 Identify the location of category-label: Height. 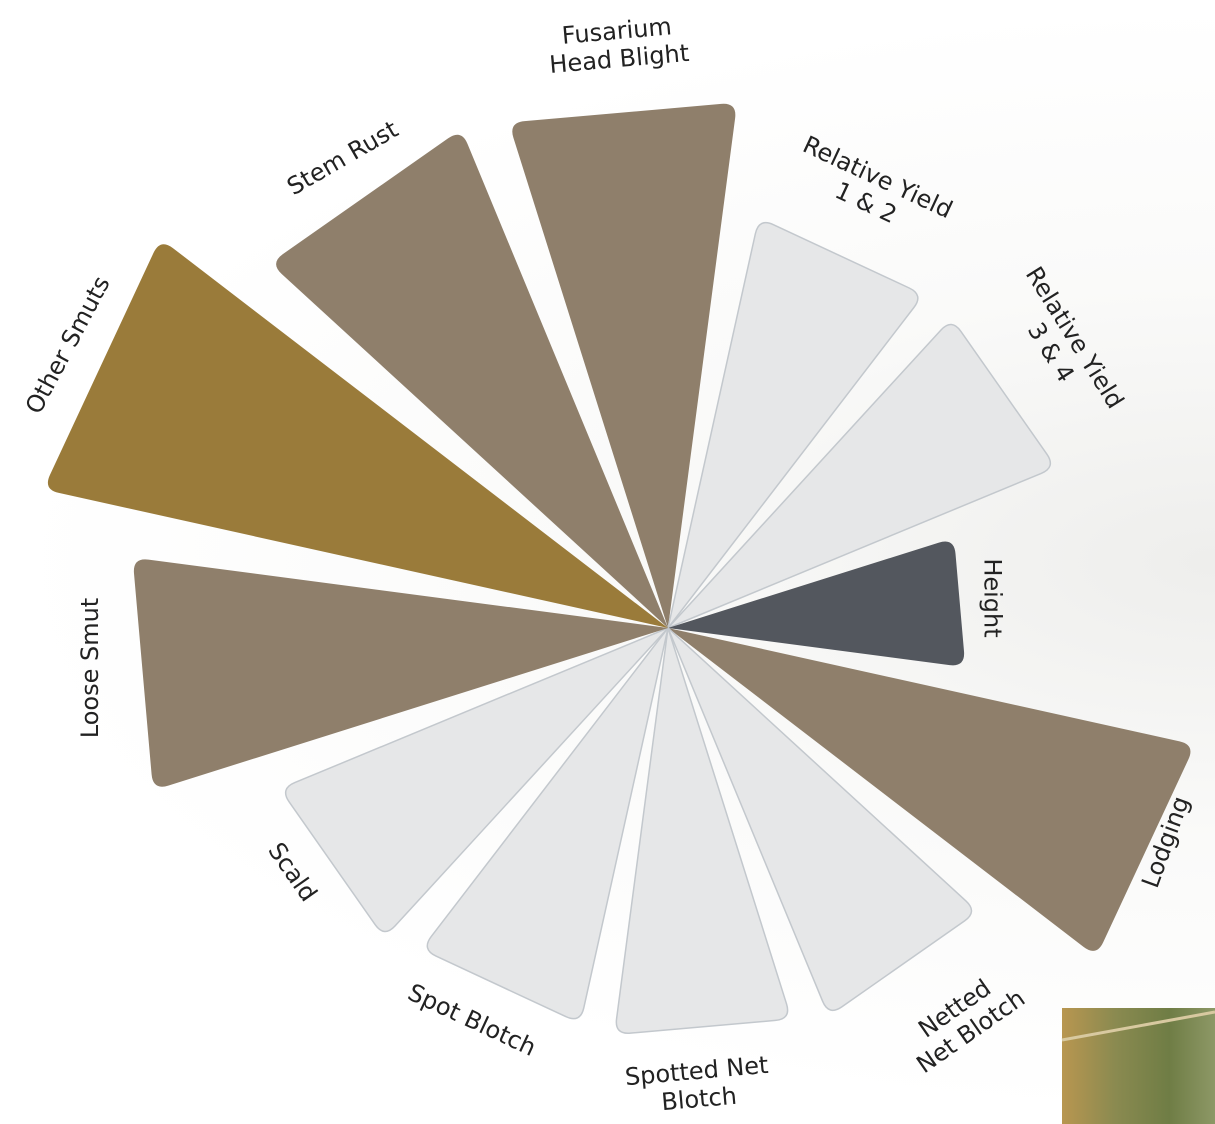
(992, 598).